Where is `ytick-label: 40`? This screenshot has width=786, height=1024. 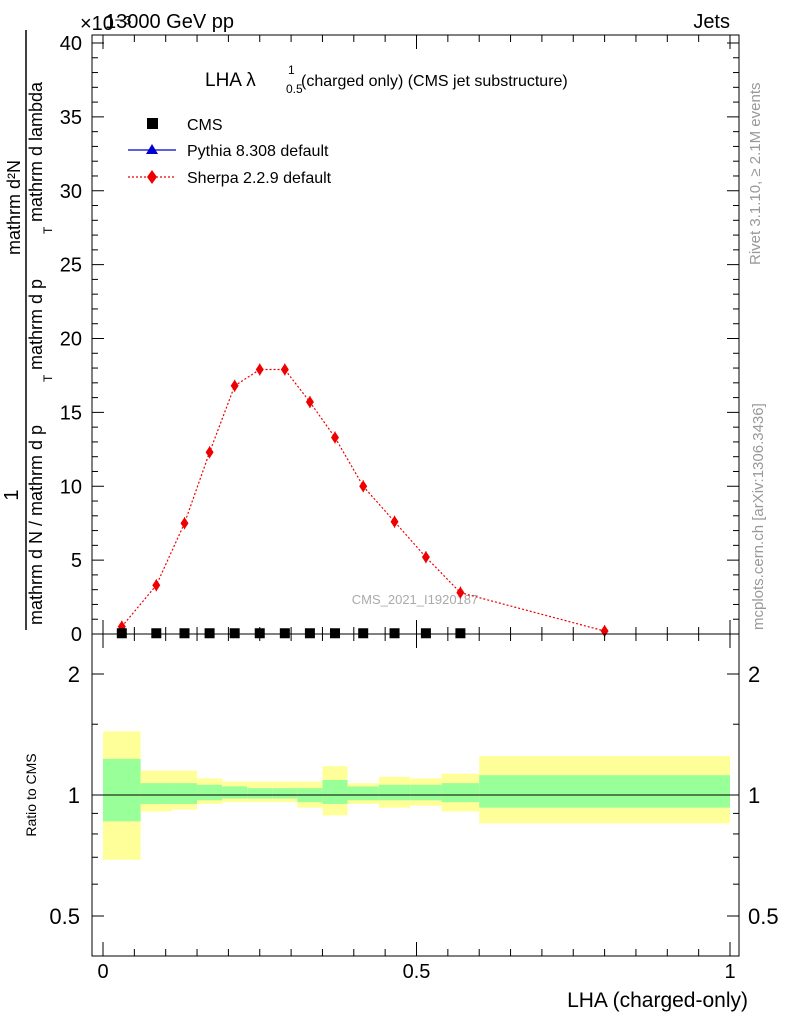
ytick-label: 40 is located at coordinates (71, 44).